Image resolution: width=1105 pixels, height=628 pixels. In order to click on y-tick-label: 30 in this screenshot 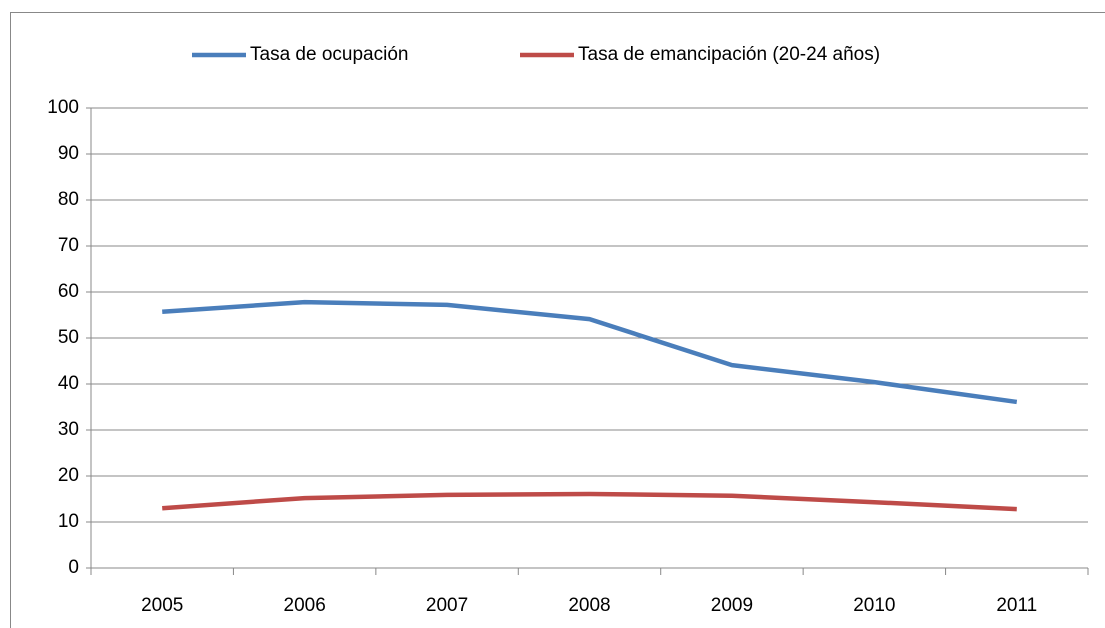, I will do `click(68, 429)`.